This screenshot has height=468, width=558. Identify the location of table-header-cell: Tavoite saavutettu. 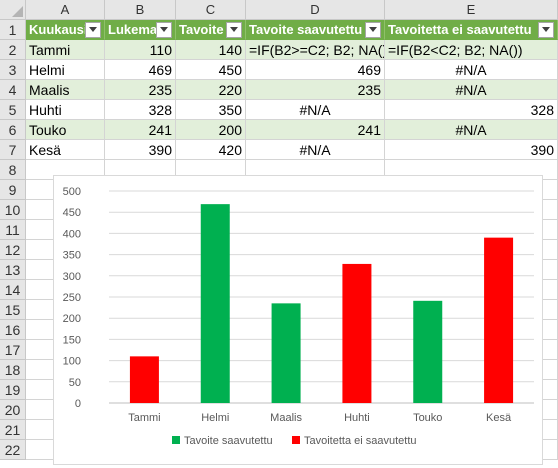
(315, 30).